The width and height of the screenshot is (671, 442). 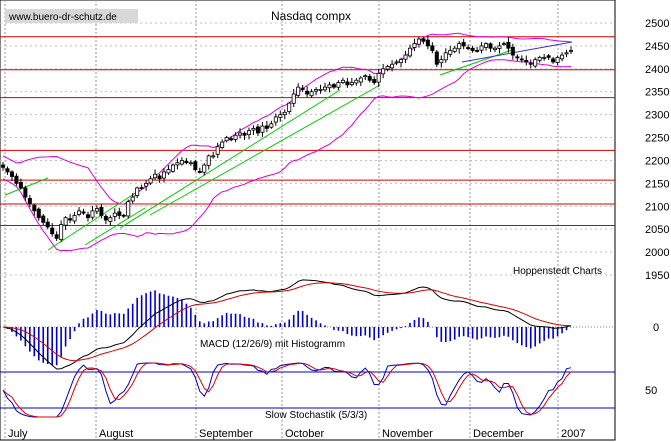 I want to click on stochastic-panel, so click(x=307, y=390).